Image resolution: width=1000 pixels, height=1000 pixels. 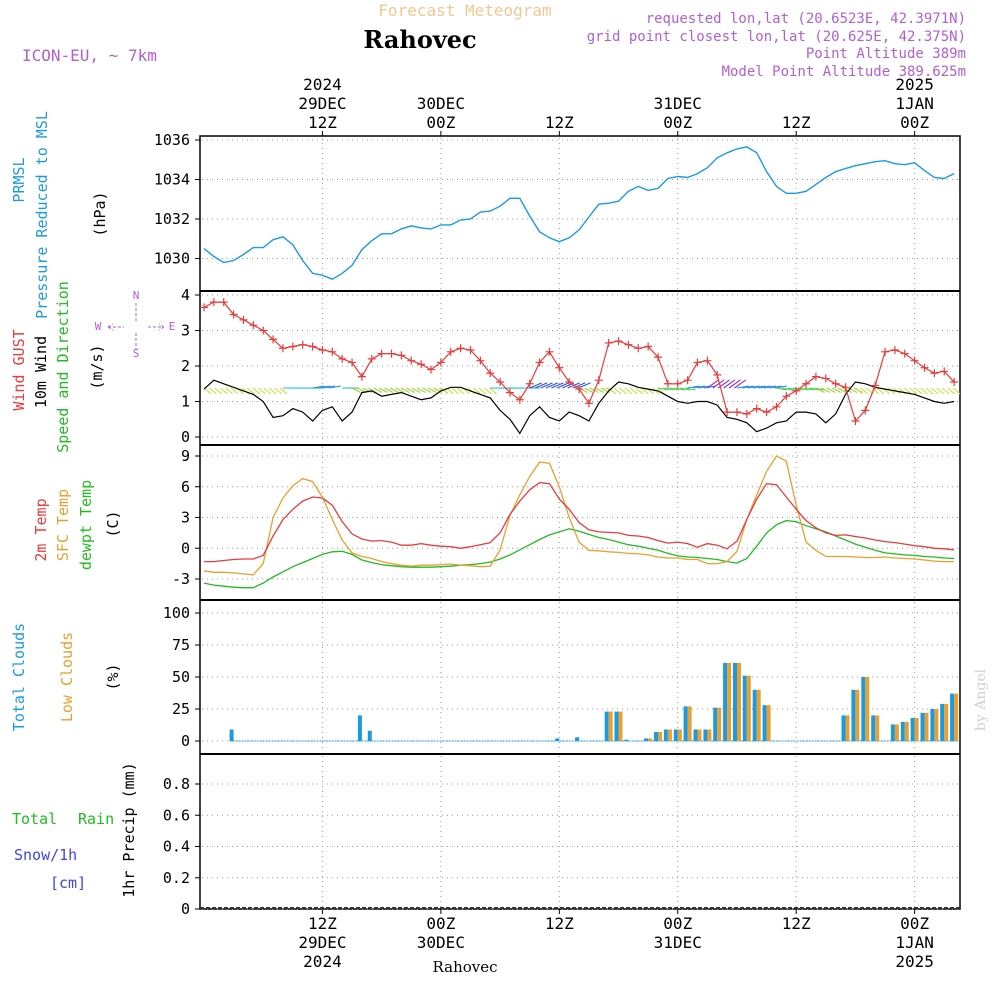 I want to click on pressure-series-line, so click(x=579, y=213).